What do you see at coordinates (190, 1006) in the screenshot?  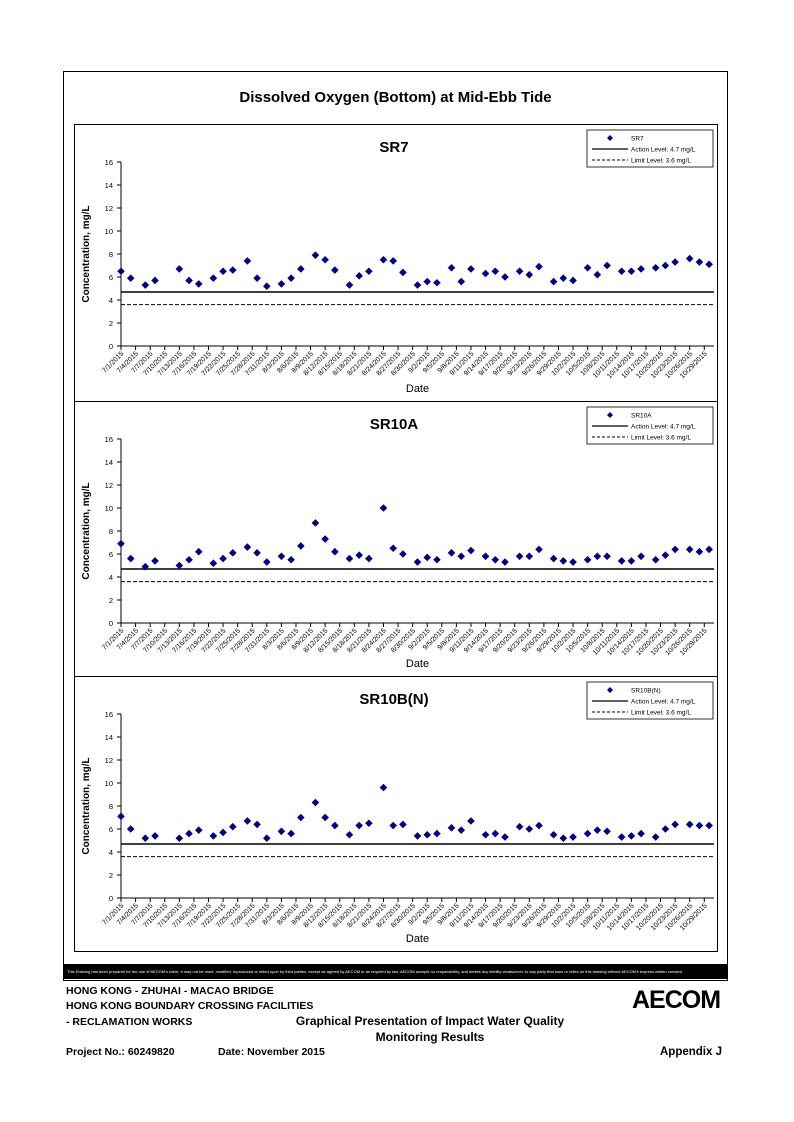 I see `footer-project-line2: HONG KONG BOUNDARY CROSSING FACILITIES` at bounding box center [190, 1006].